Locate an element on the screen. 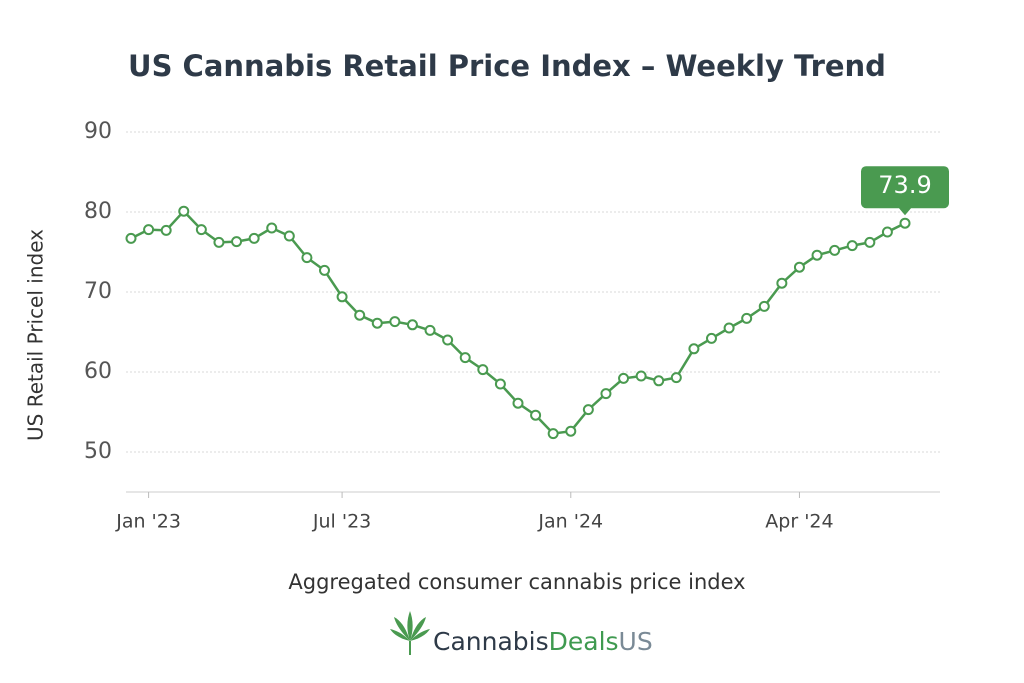 Image resolution: width=1024 pixels, height=683 pixels. y-tick-label: 70 is located at coordinates (98, 291).